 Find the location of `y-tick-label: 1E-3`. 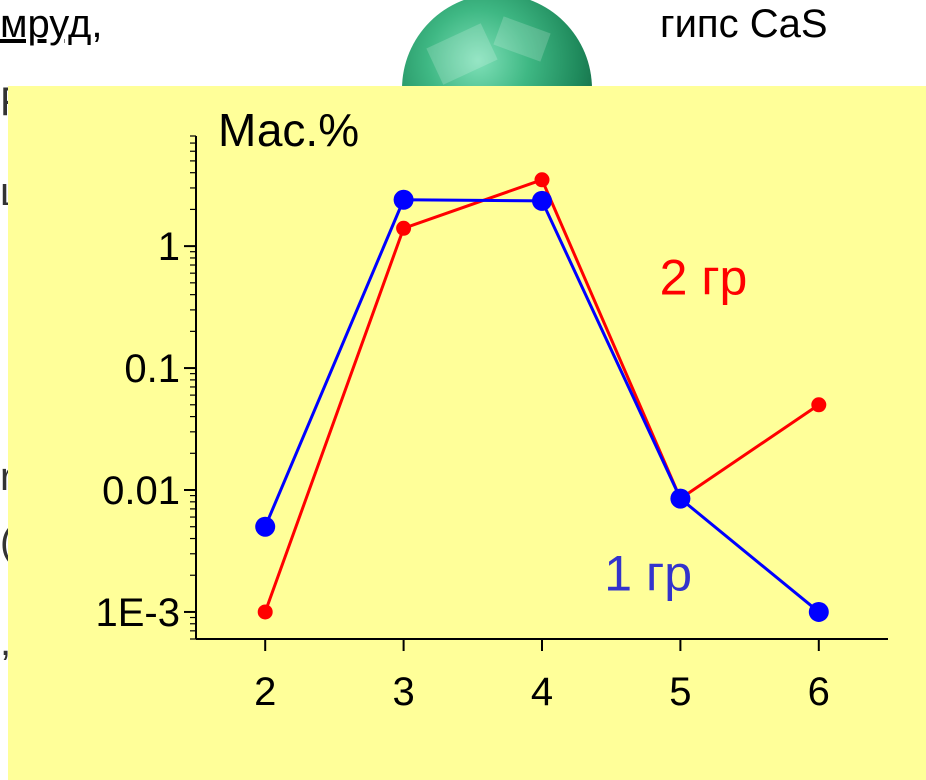

y-tick-label: 1E-3 is located at coordinates (138, 613).